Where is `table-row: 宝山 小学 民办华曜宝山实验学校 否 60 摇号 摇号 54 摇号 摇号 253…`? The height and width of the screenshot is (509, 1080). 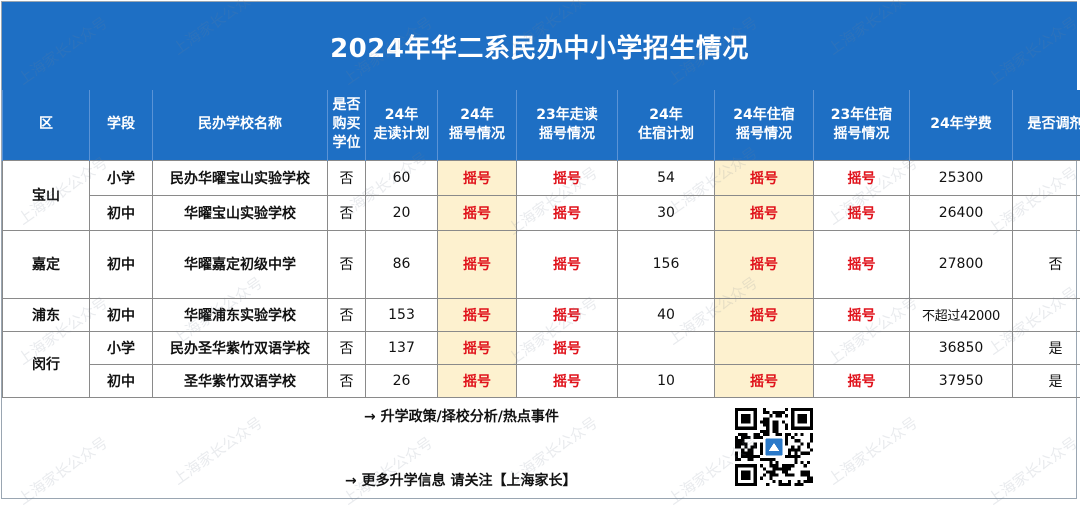 table-row: 宝山 小学 民办华曜宝山实验学校 否 60 摇号 摇号 54 摇号 摇号 253… is located at coordinates (541, 177).